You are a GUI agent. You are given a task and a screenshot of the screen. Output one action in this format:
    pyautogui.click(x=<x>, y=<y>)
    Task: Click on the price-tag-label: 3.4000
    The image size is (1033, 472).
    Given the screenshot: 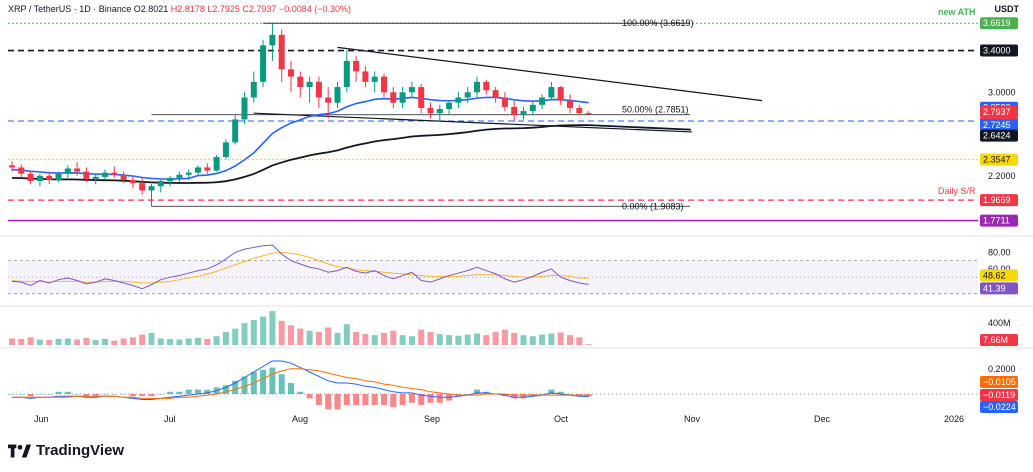 What is the action you would take?
    pyautogui.click(x=997, y=51)
    